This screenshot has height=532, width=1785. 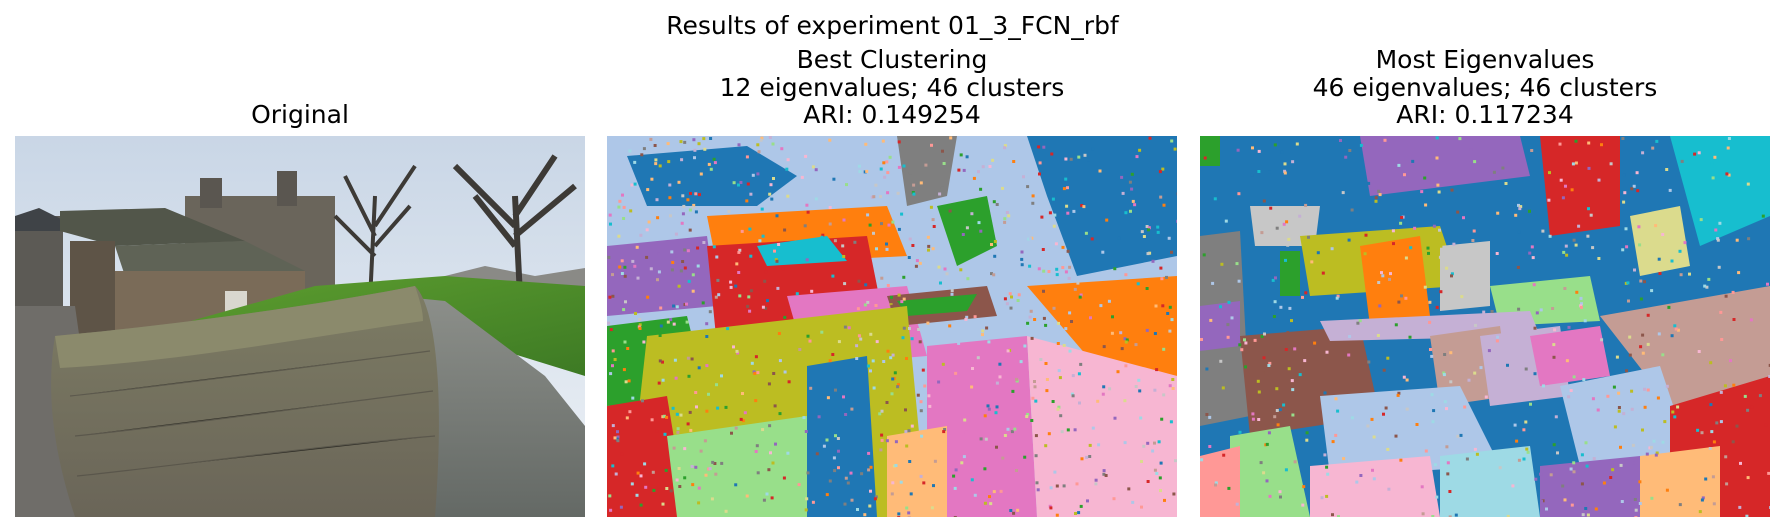 I want to click on blue-region, so click(x=842, y=436).